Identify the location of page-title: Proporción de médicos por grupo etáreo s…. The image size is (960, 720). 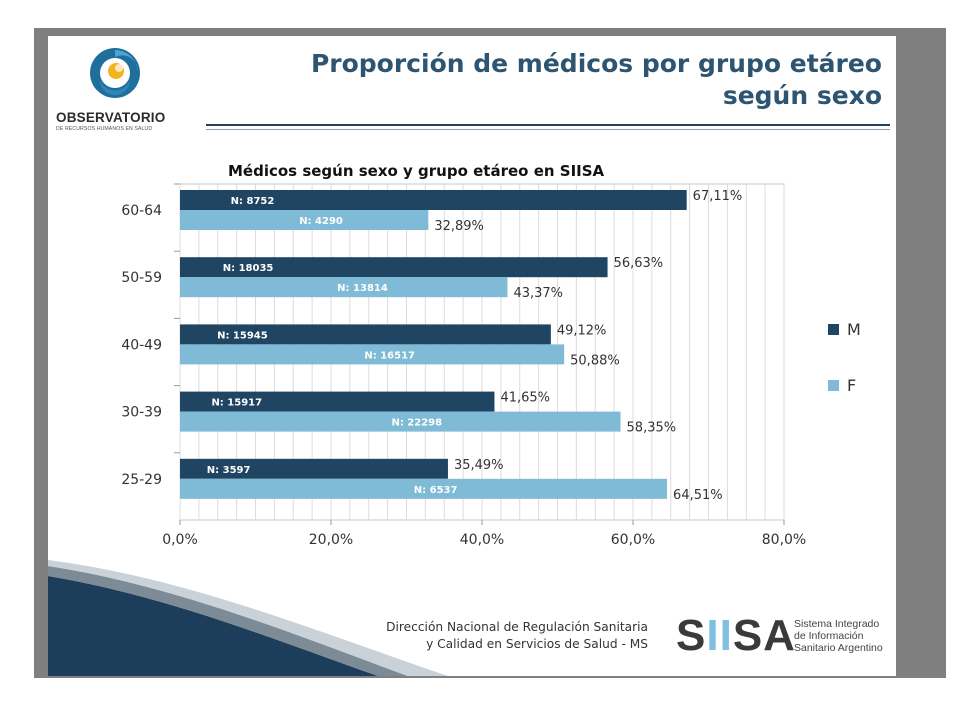
(596, 80).